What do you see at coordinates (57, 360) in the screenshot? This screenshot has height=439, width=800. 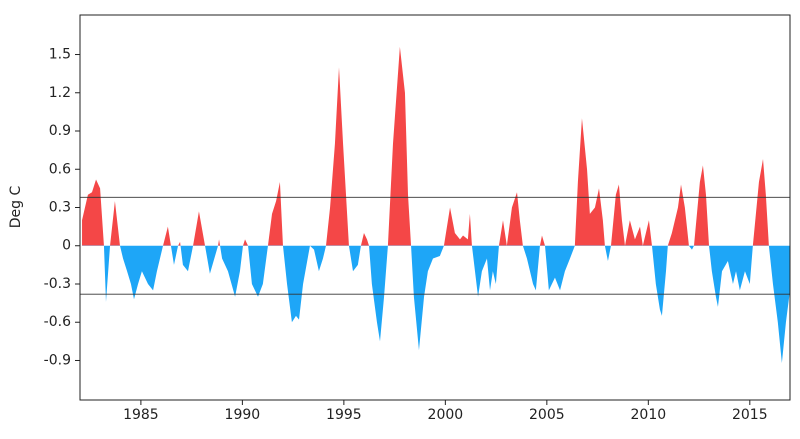 I see `y-tick-label: -0.9` at bounding box center [57, 360].